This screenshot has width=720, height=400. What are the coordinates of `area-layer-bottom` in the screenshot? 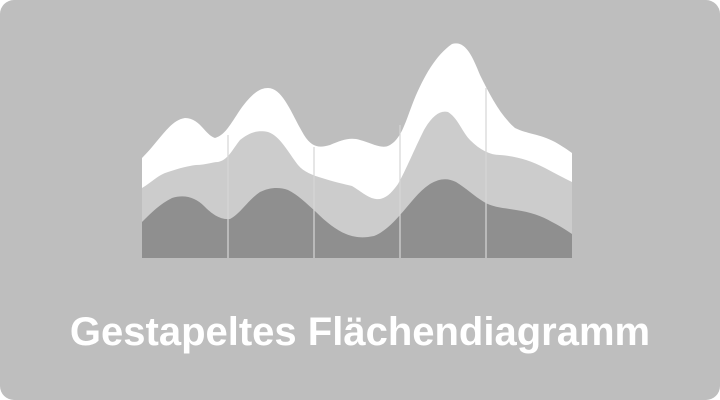 It's located at (357, 218).